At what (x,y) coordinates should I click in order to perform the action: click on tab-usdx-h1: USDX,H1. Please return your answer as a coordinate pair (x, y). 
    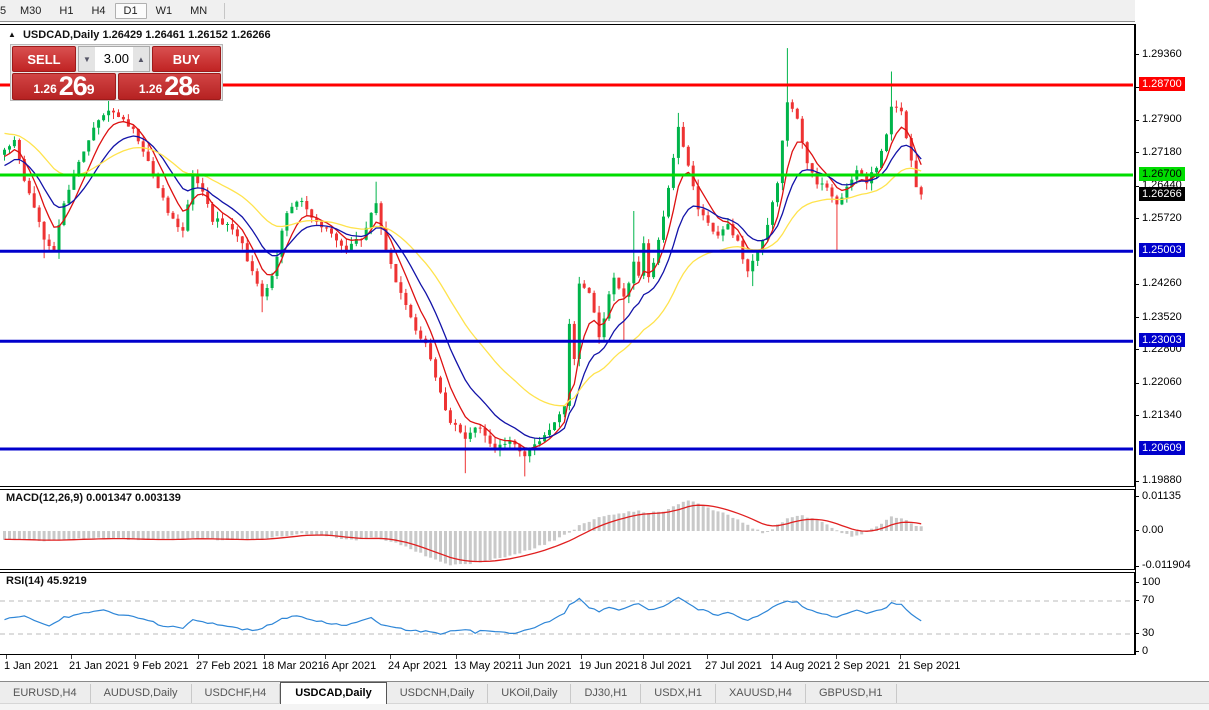
    Looking at the image, I should click on (678, 693).